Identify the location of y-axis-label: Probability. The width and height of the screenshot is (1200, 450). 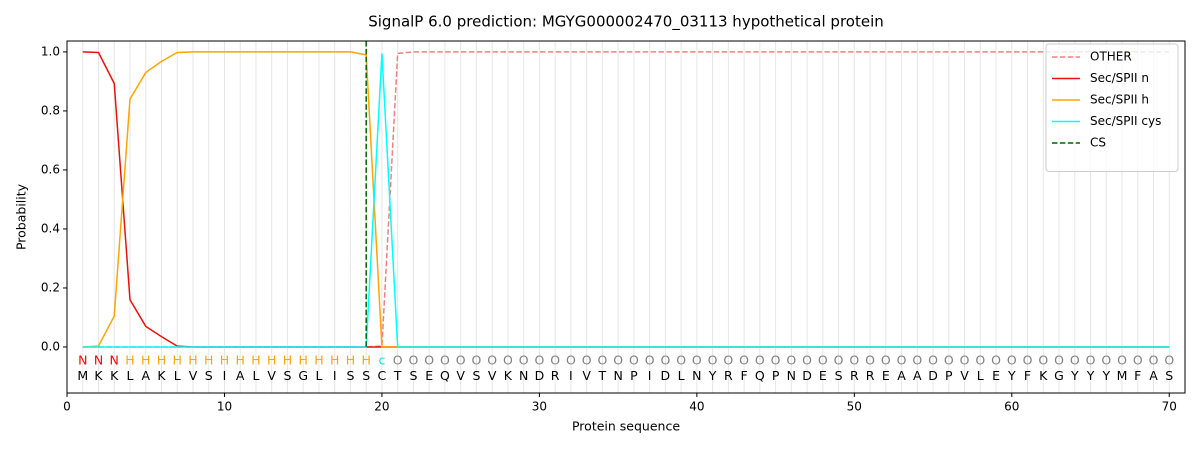
(21, 216).